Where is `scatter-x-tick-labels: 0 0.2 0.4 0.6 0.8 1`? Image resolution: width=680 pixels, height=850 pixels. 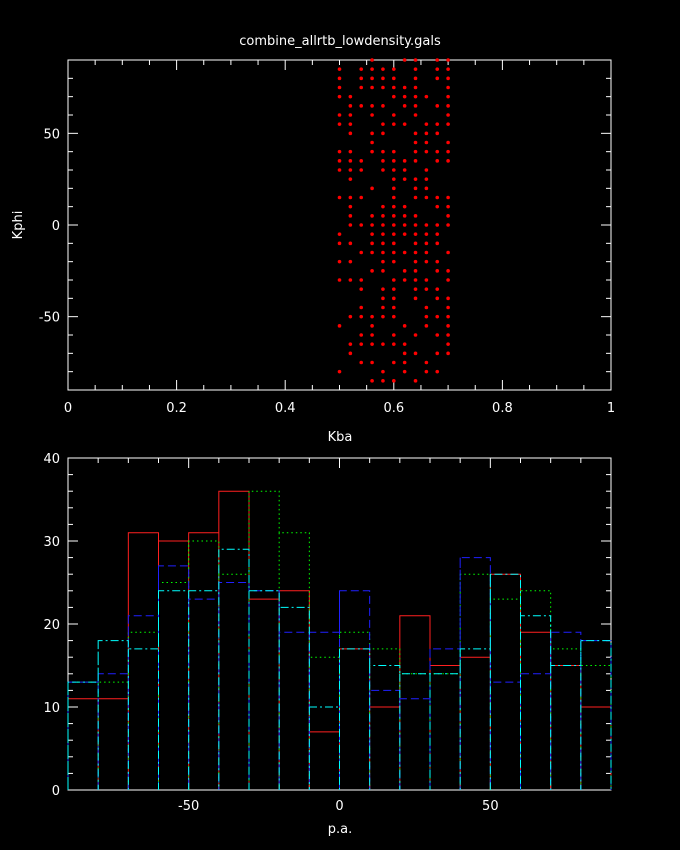 scatter-x-tick-labels: 0 0.2 0.4 0.6 0.8 1 is located at coordinates (339, 408).